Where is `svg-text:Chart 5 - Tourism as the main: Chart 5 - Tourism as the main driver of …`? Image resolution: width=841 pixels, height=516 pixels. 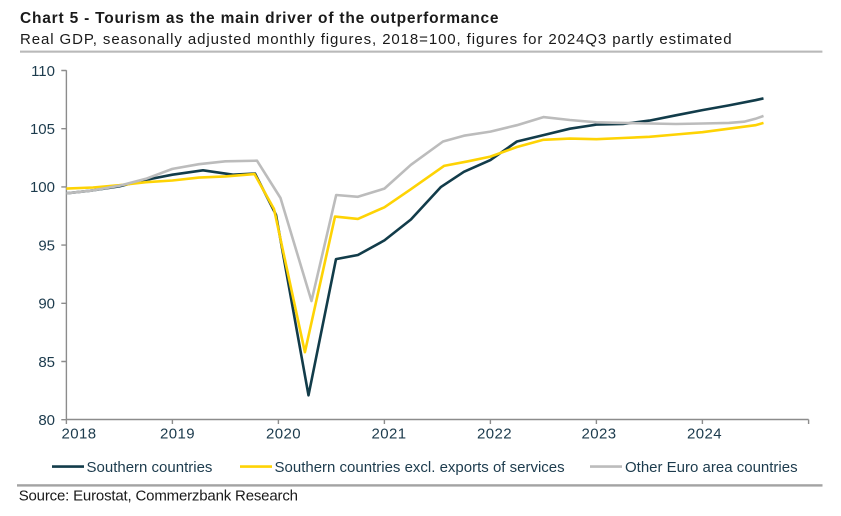 svg-text:Chart 5 - Tourism as the main: Chart 5 - Tourism as the main driver of … is located at coordinates (259, 18).